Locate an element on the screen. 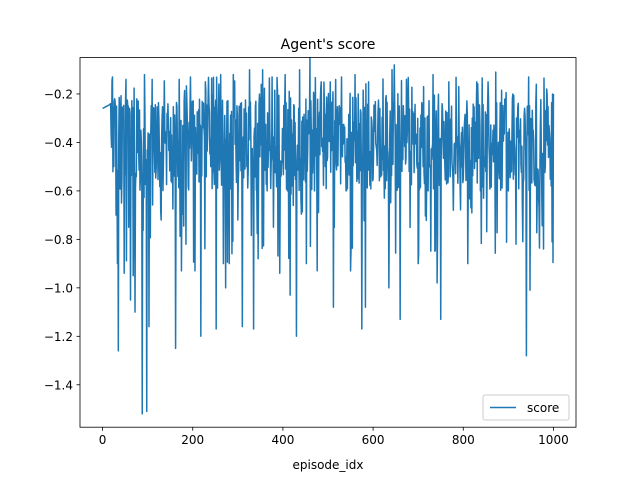 Image resolution: width=640 pixels, height=480 pixels. y-tick-label: −1.0 is located at coordinates (58, 288).